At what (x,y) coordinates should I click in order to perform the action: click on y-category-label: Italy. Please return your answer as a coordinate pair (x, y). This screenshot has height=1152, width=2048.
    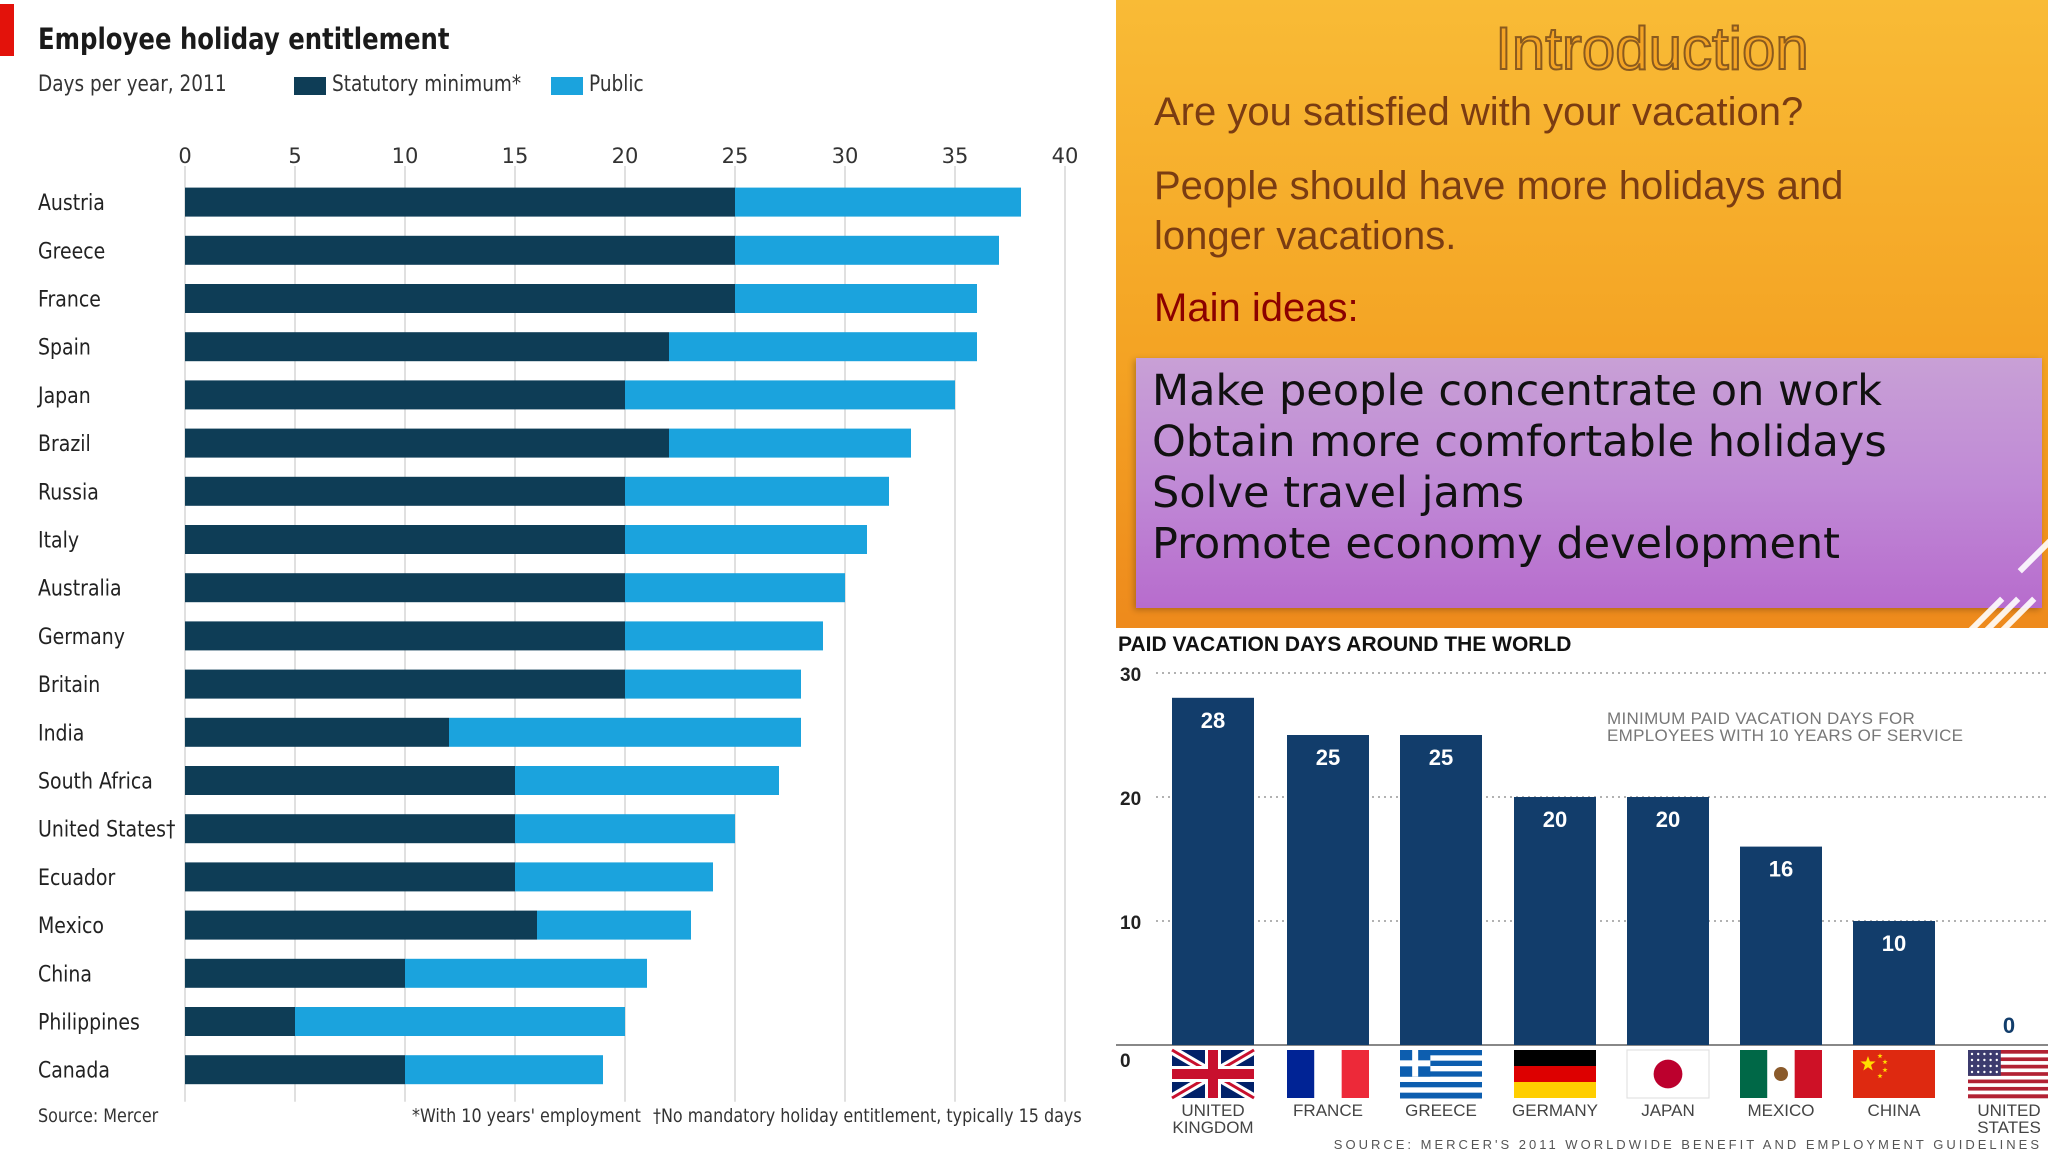
    Looking at the image, I should click on (58, 540).